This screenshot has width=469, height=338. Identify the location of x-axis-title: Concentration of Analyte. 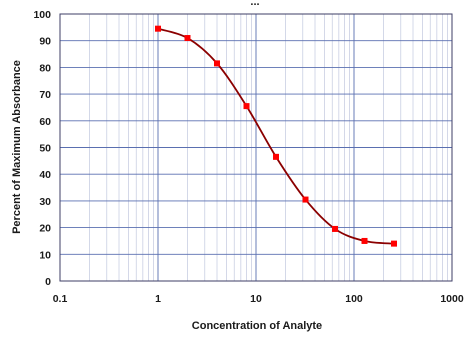
(257, 326).